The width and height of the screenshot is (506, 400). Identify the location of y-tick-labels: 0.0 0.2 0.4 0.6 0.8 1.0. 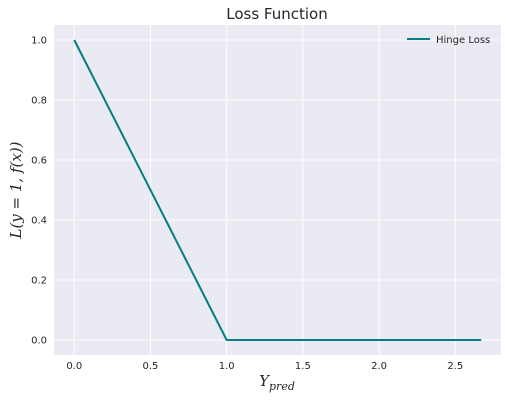
(39, 191).